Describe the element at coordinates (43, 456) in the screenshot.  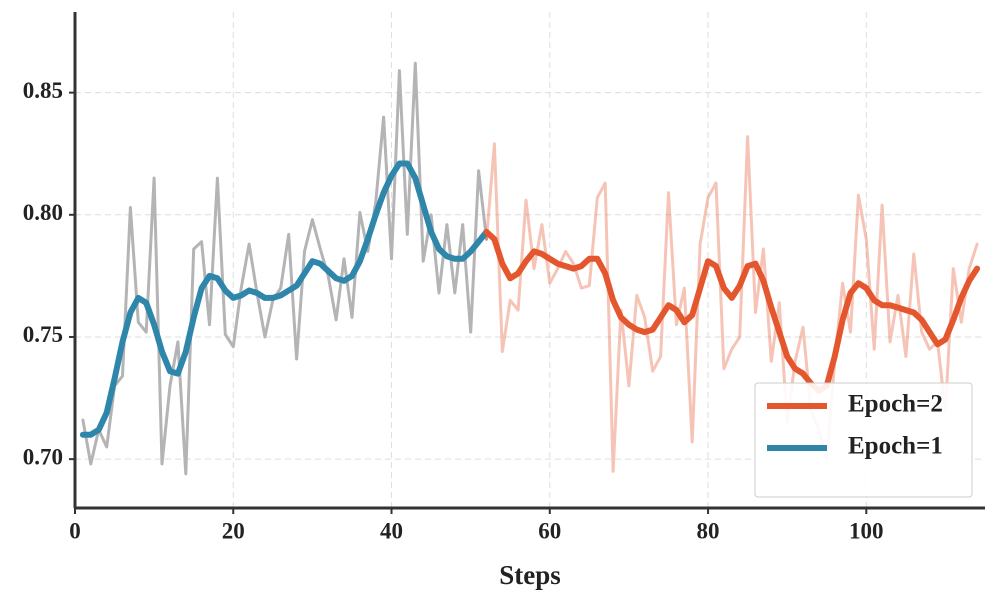
I see `y-tick-label: 0.70` at that location.